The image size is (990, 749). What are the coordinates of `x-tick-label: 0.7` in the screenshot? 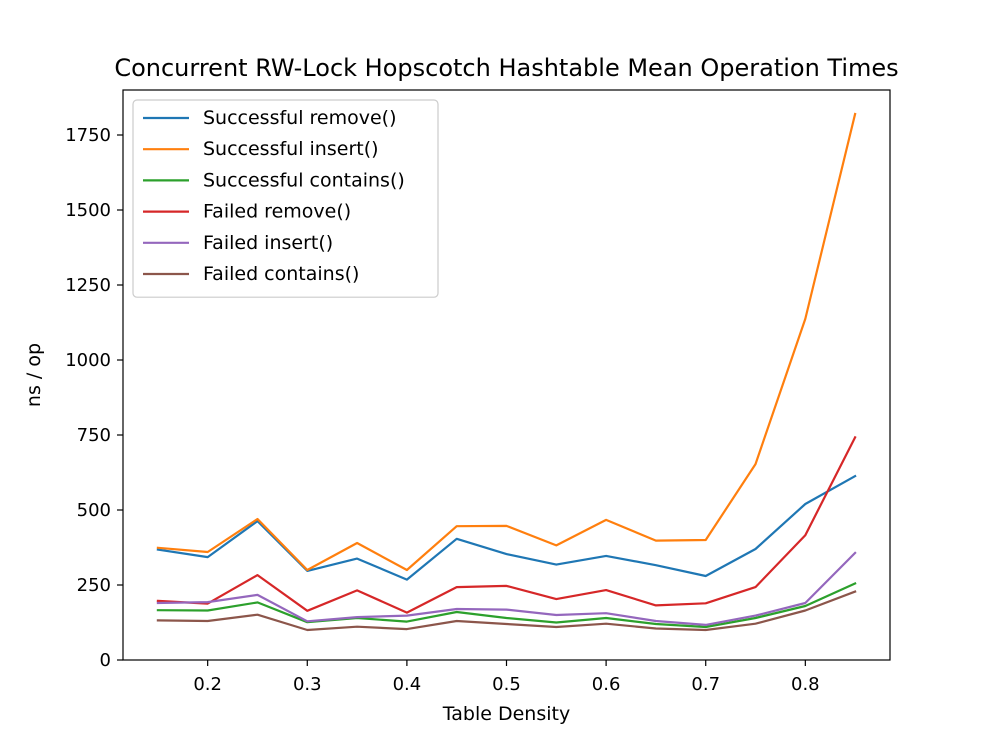 It's located at (705, 684).